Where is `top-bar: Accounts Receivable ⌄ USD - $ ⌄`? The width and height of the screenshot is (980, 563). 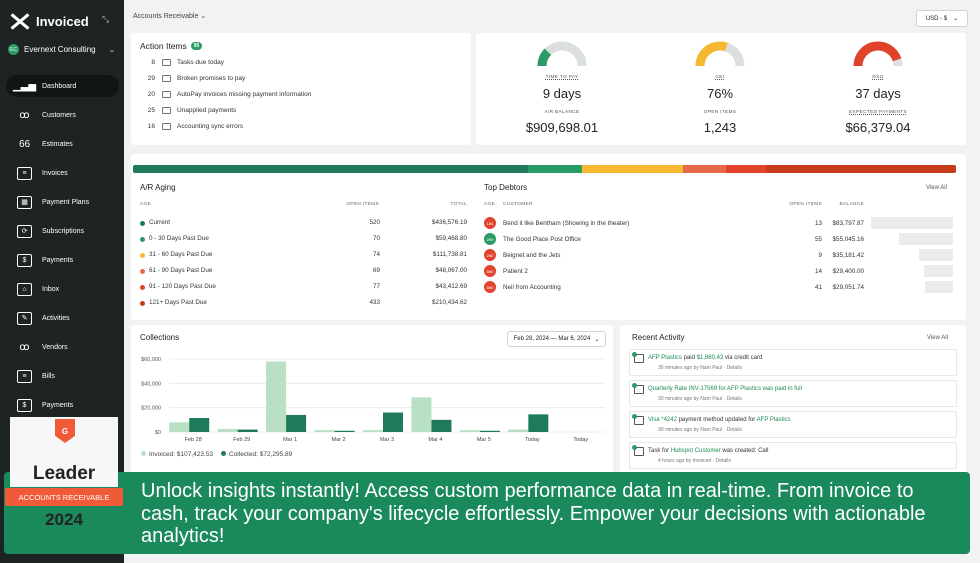
top-bar: Accounts Receivable ⌄ USD - $ ⌄ is located at coordinates (552, 16).